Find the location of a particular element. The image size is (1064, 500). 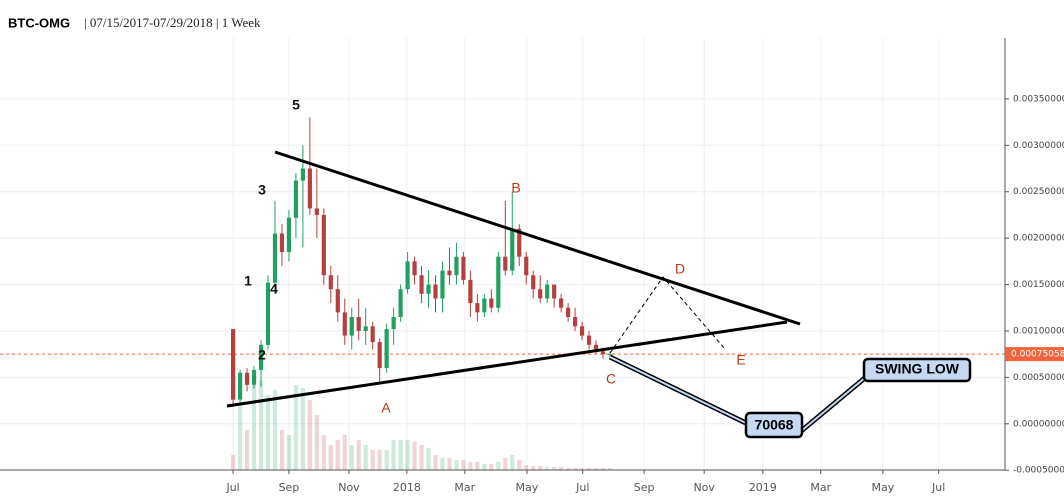

trendline is located at coordinates (507, 364).